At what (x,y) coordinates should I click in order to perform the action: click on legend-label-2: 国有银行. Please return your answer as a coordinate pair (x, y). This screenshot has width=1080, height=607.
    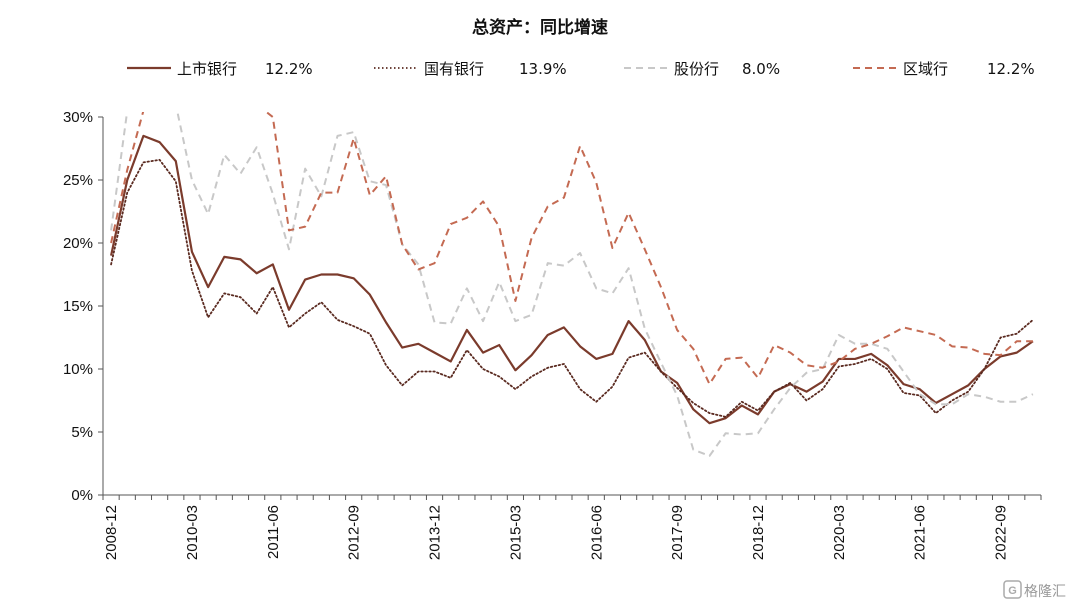
    Looking at the image, I should click on (454, 69).